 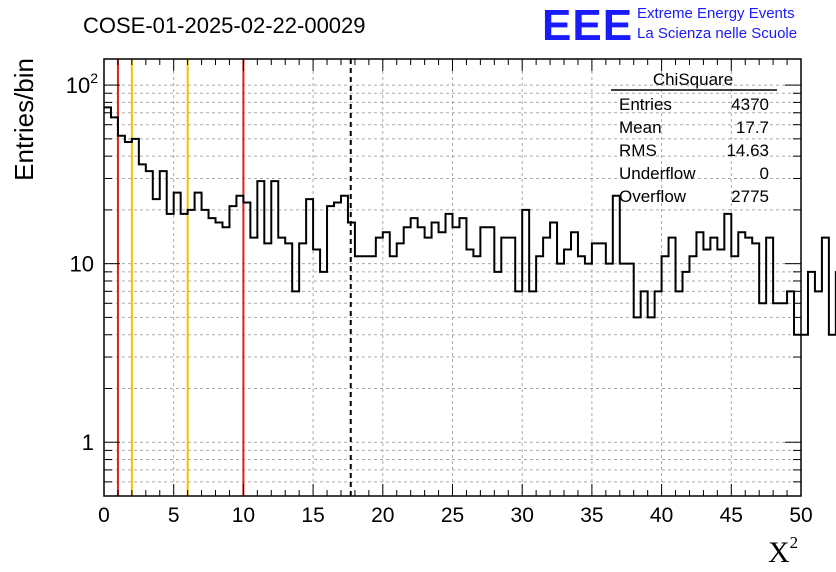 I want to click on x-tick-labels: 0 5 10 15 20 25 30 35 40 45 50, so click(x=455, y=515).